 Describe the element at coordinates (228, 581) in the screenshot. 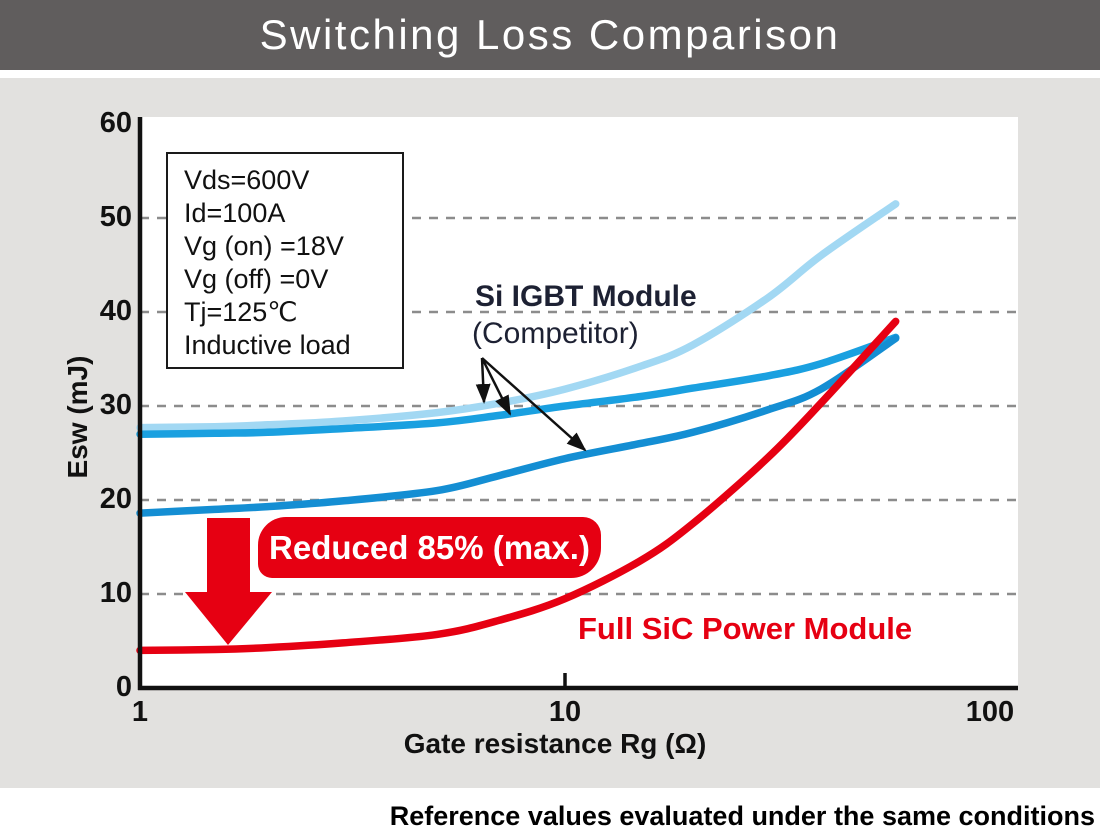

I see `reduction-arrow` at that location.